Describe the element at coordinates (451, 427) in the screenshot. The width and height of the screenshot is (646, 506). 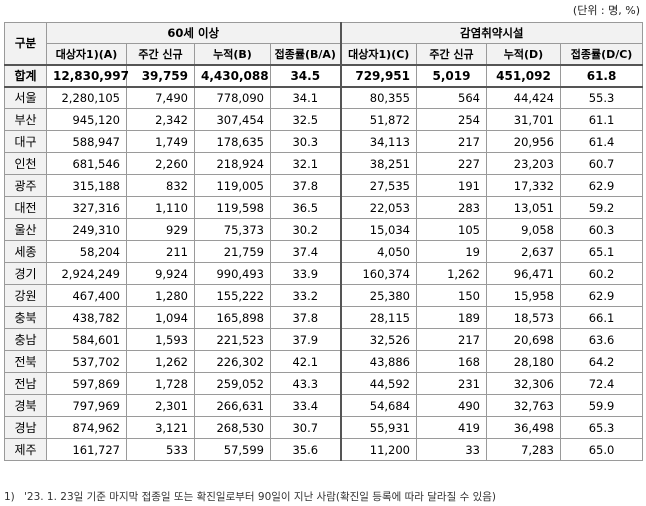
I see `value-cell: 419` at that location.